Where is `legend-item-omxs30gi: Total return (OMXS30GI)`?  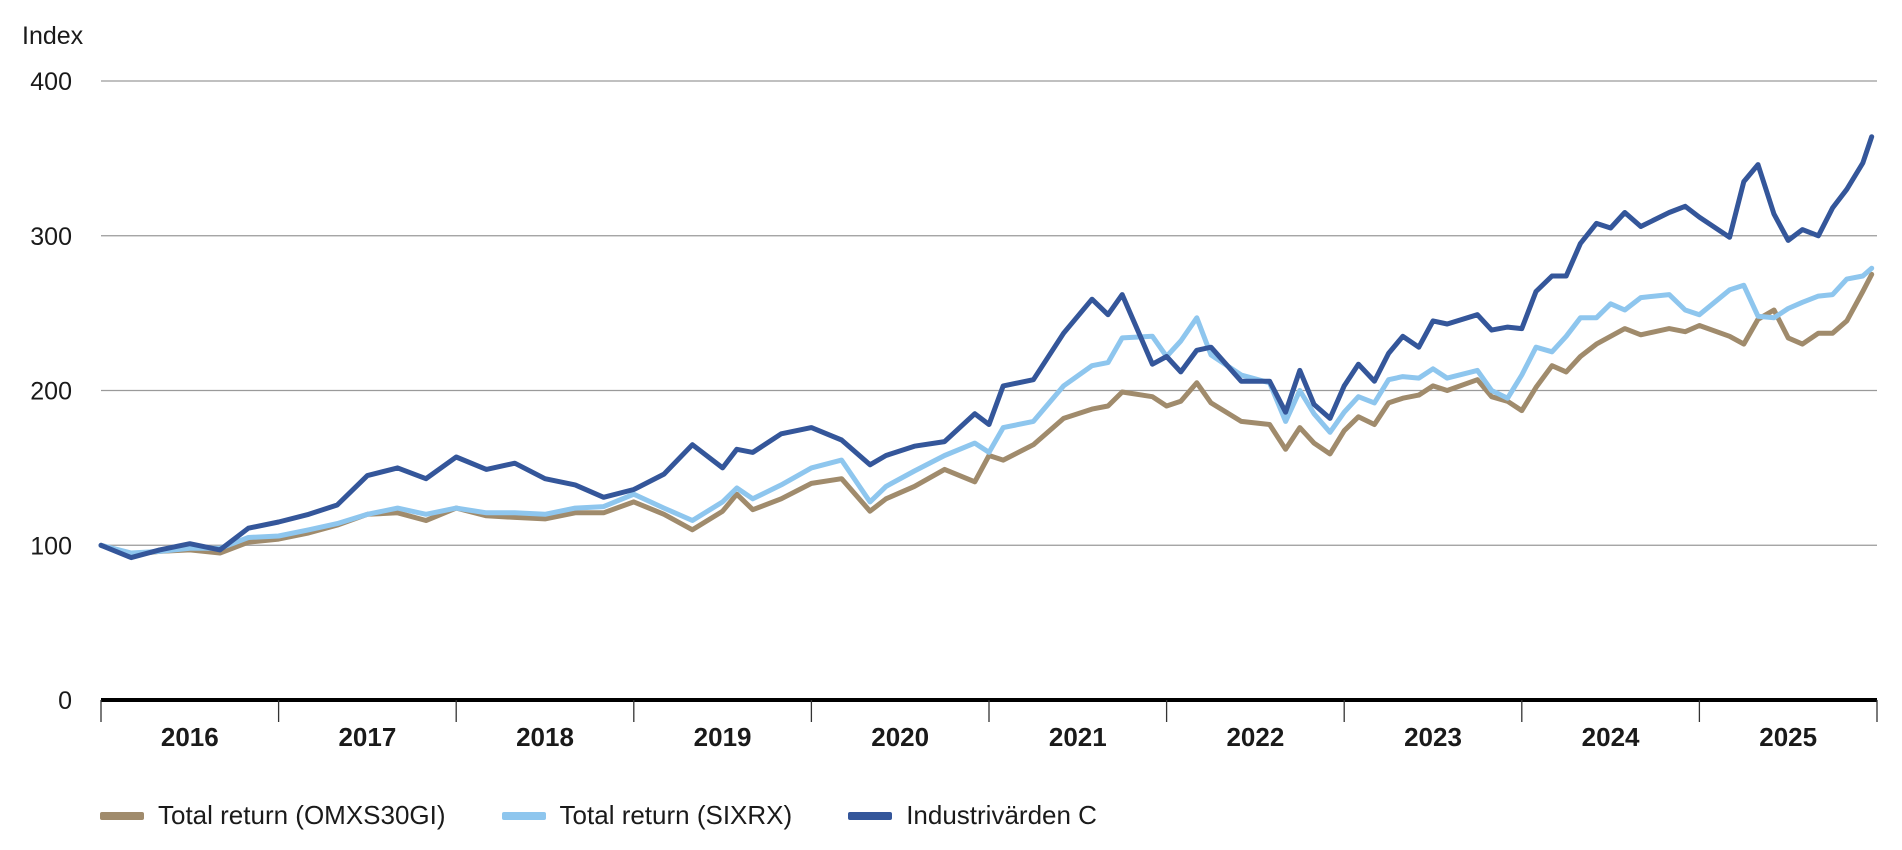 legend-item-omxs30gi: Total return (OMXS30GI) is located at coordinates (273, 815).